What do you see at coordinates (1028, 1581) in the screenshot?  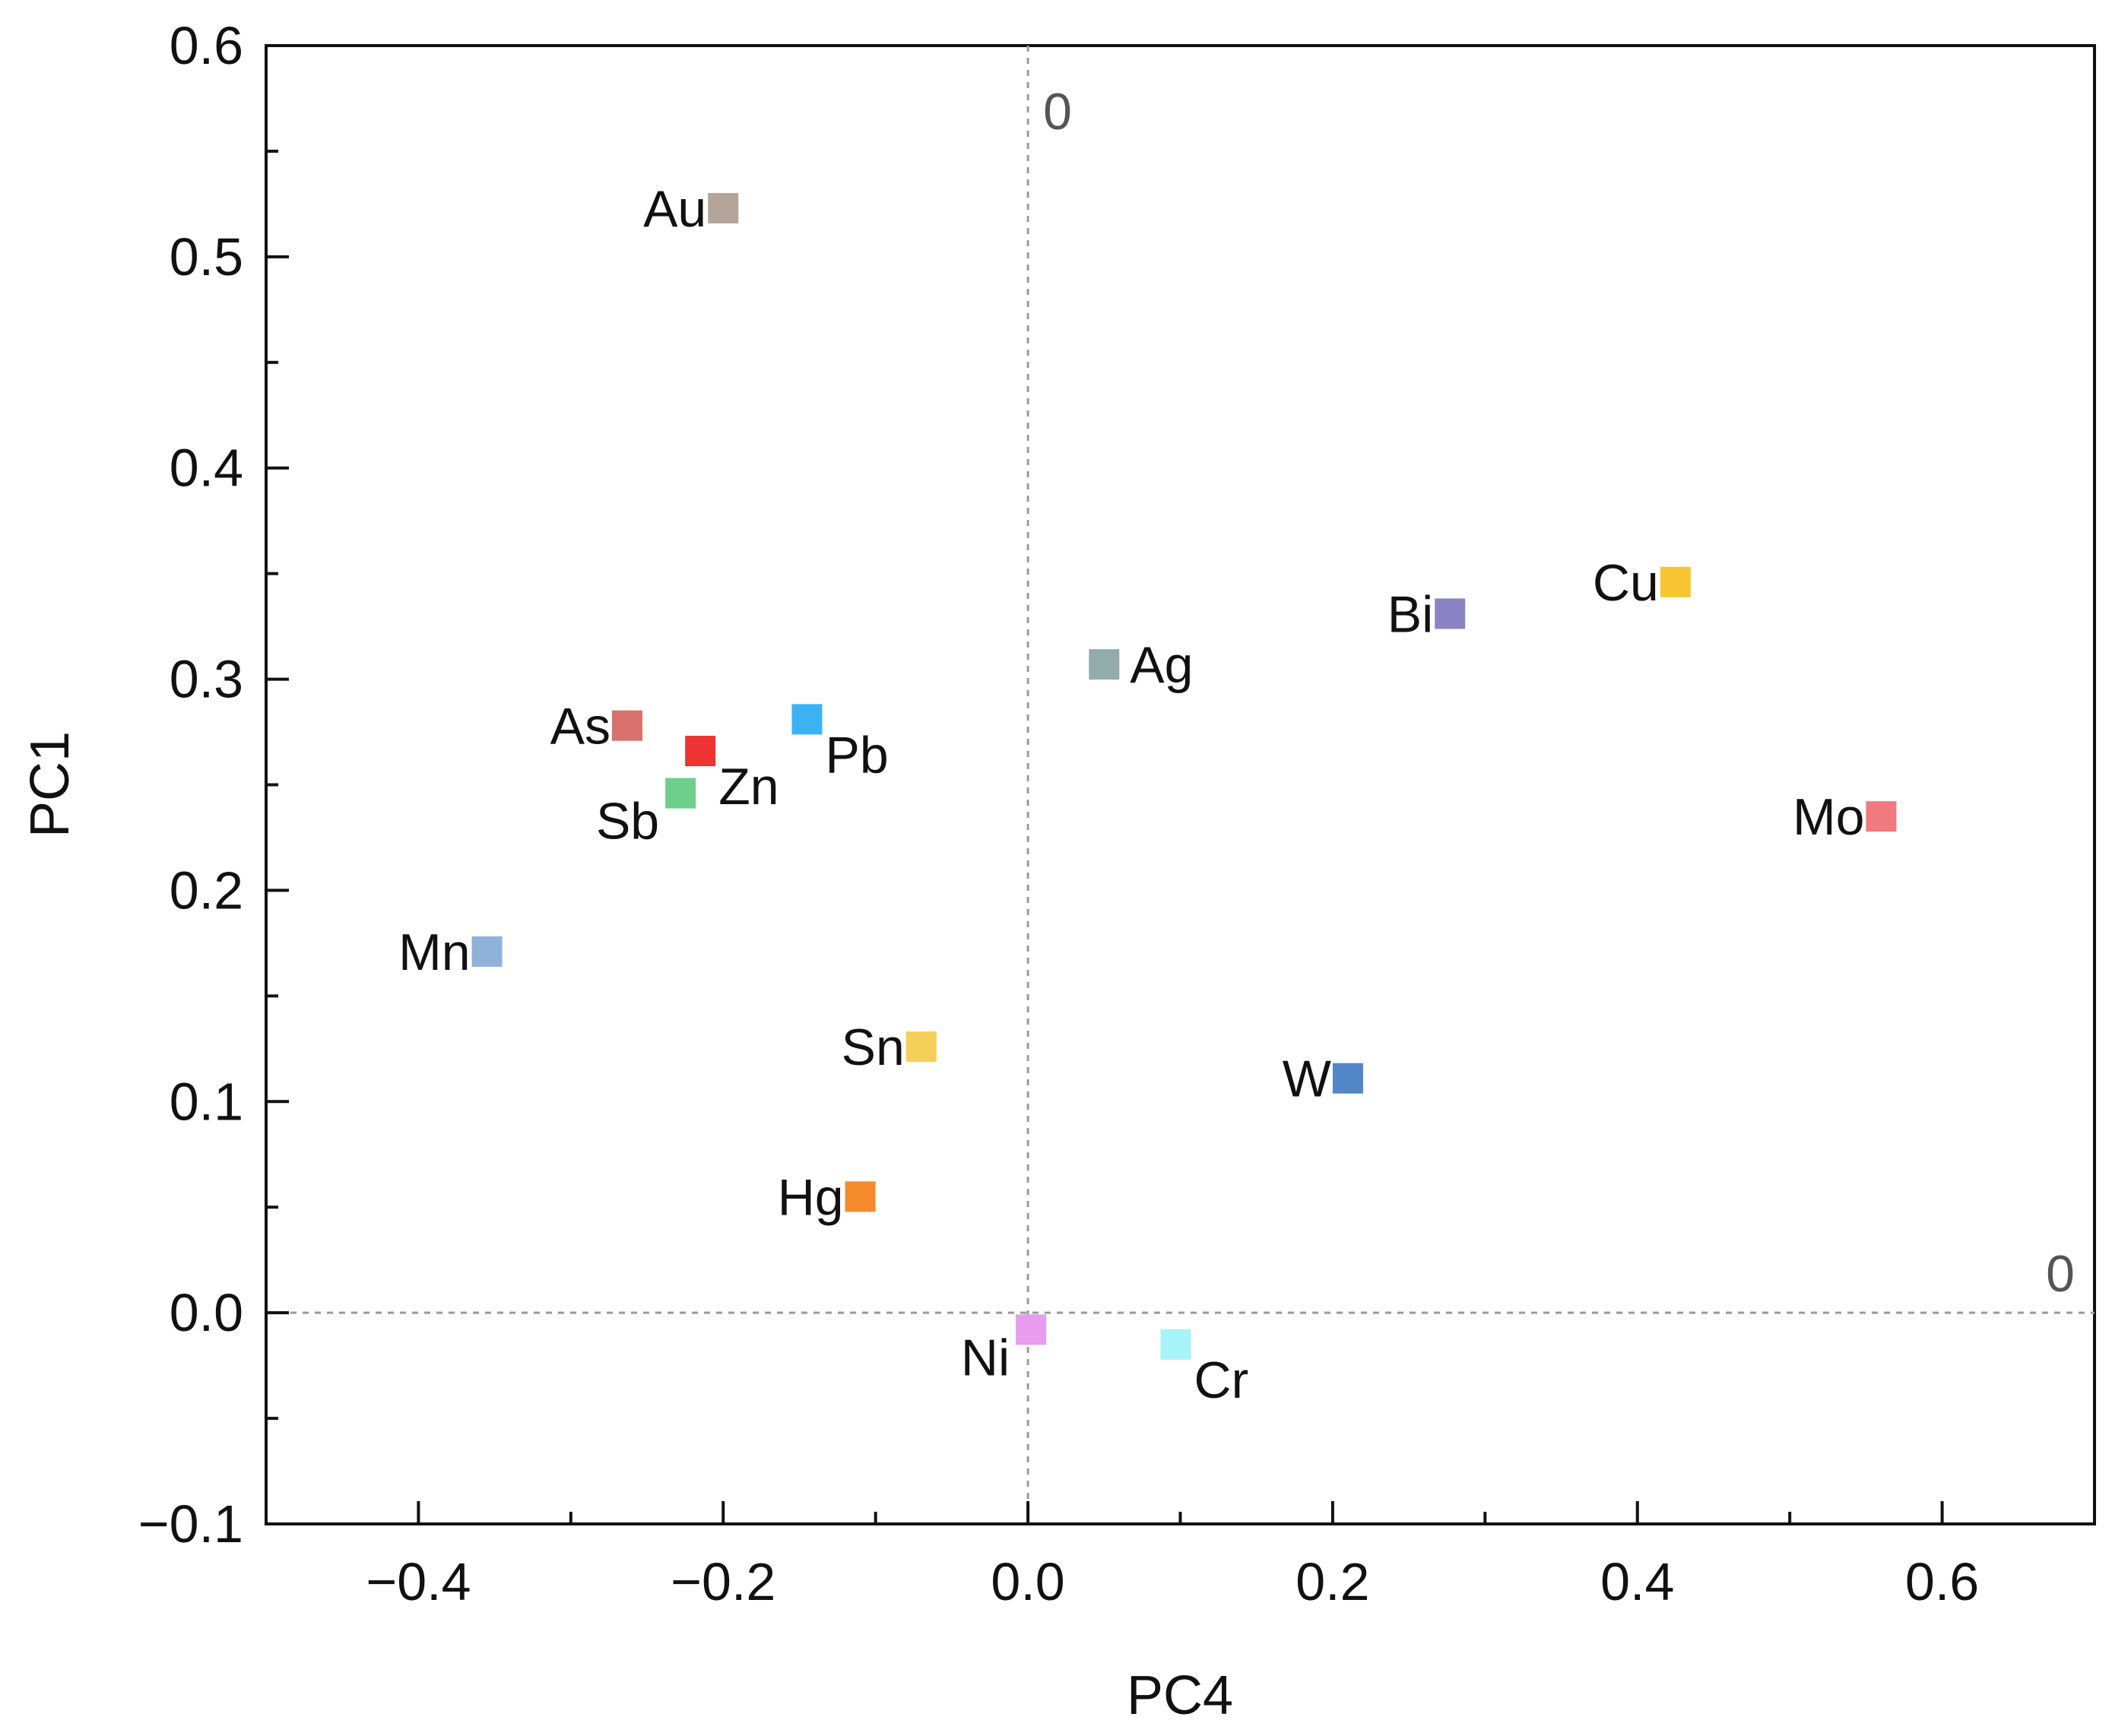 I see `x-tick-label: 0.0` at bounding box center [1028, 1581].